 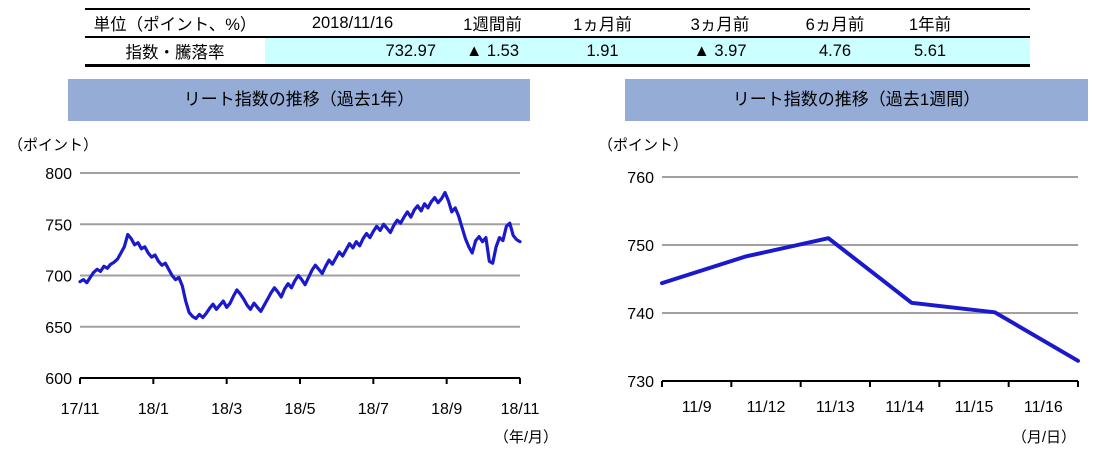 What do you see at coordinates (1043, 407) in the screenshot?
I see `svg-text: 11/16` at bounding box center [1043, 407].